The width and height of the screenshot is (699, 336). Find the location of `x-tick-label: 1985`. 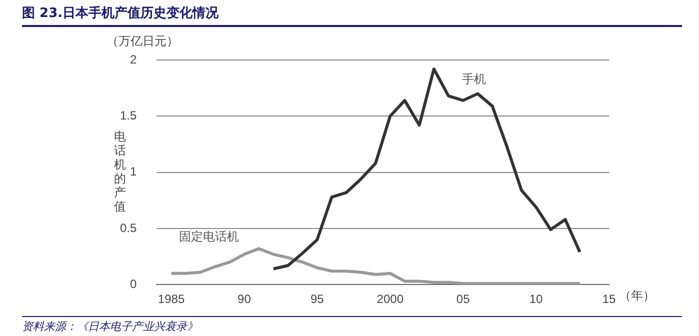

x-tick-label: 1985 is located at coordinates (171, 299).